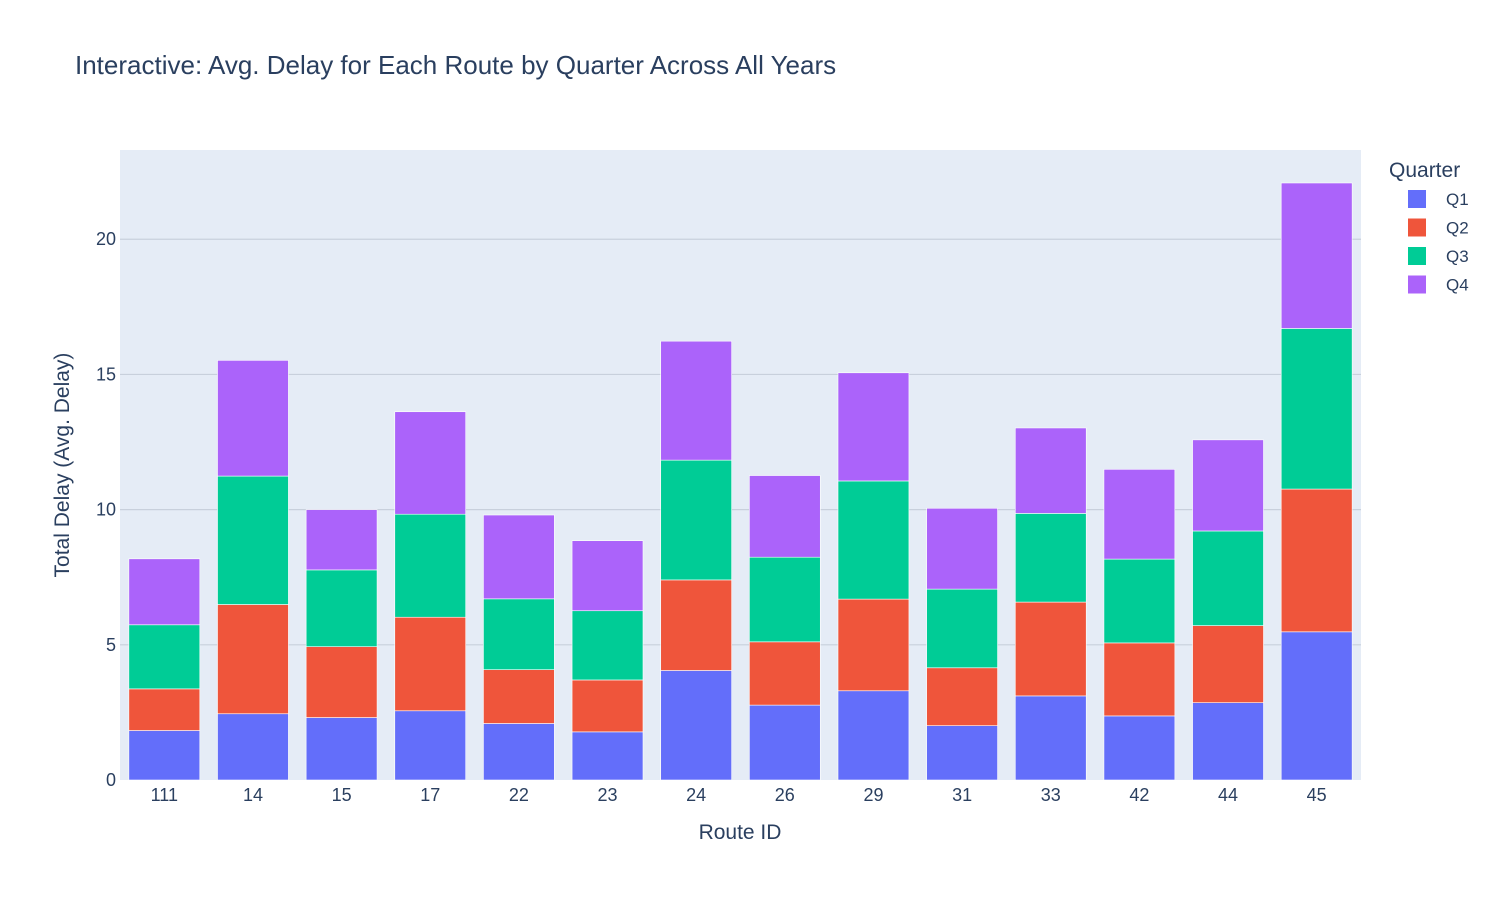 This screenshot has width=1500, height=900. Describe the element at coordinates (739, 795) in the screenshot. I see `x-axis-ticks: 111 14 15 17 22 23 24 26 29 31 33 42 44 45` at that location.